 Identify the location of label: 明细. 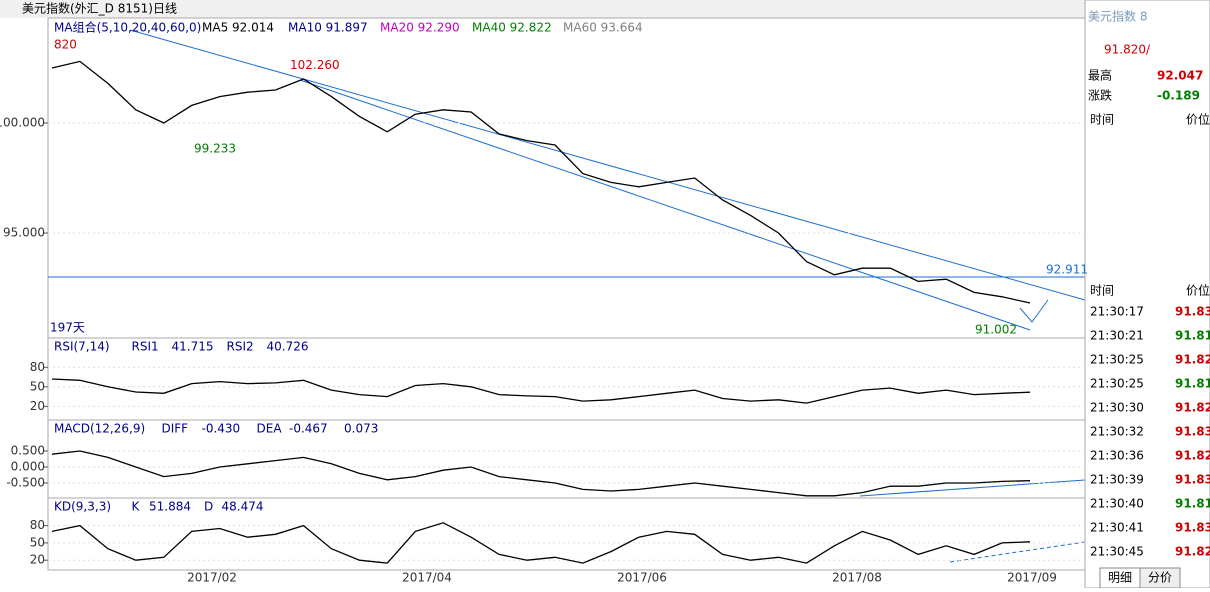
(1120, 578).